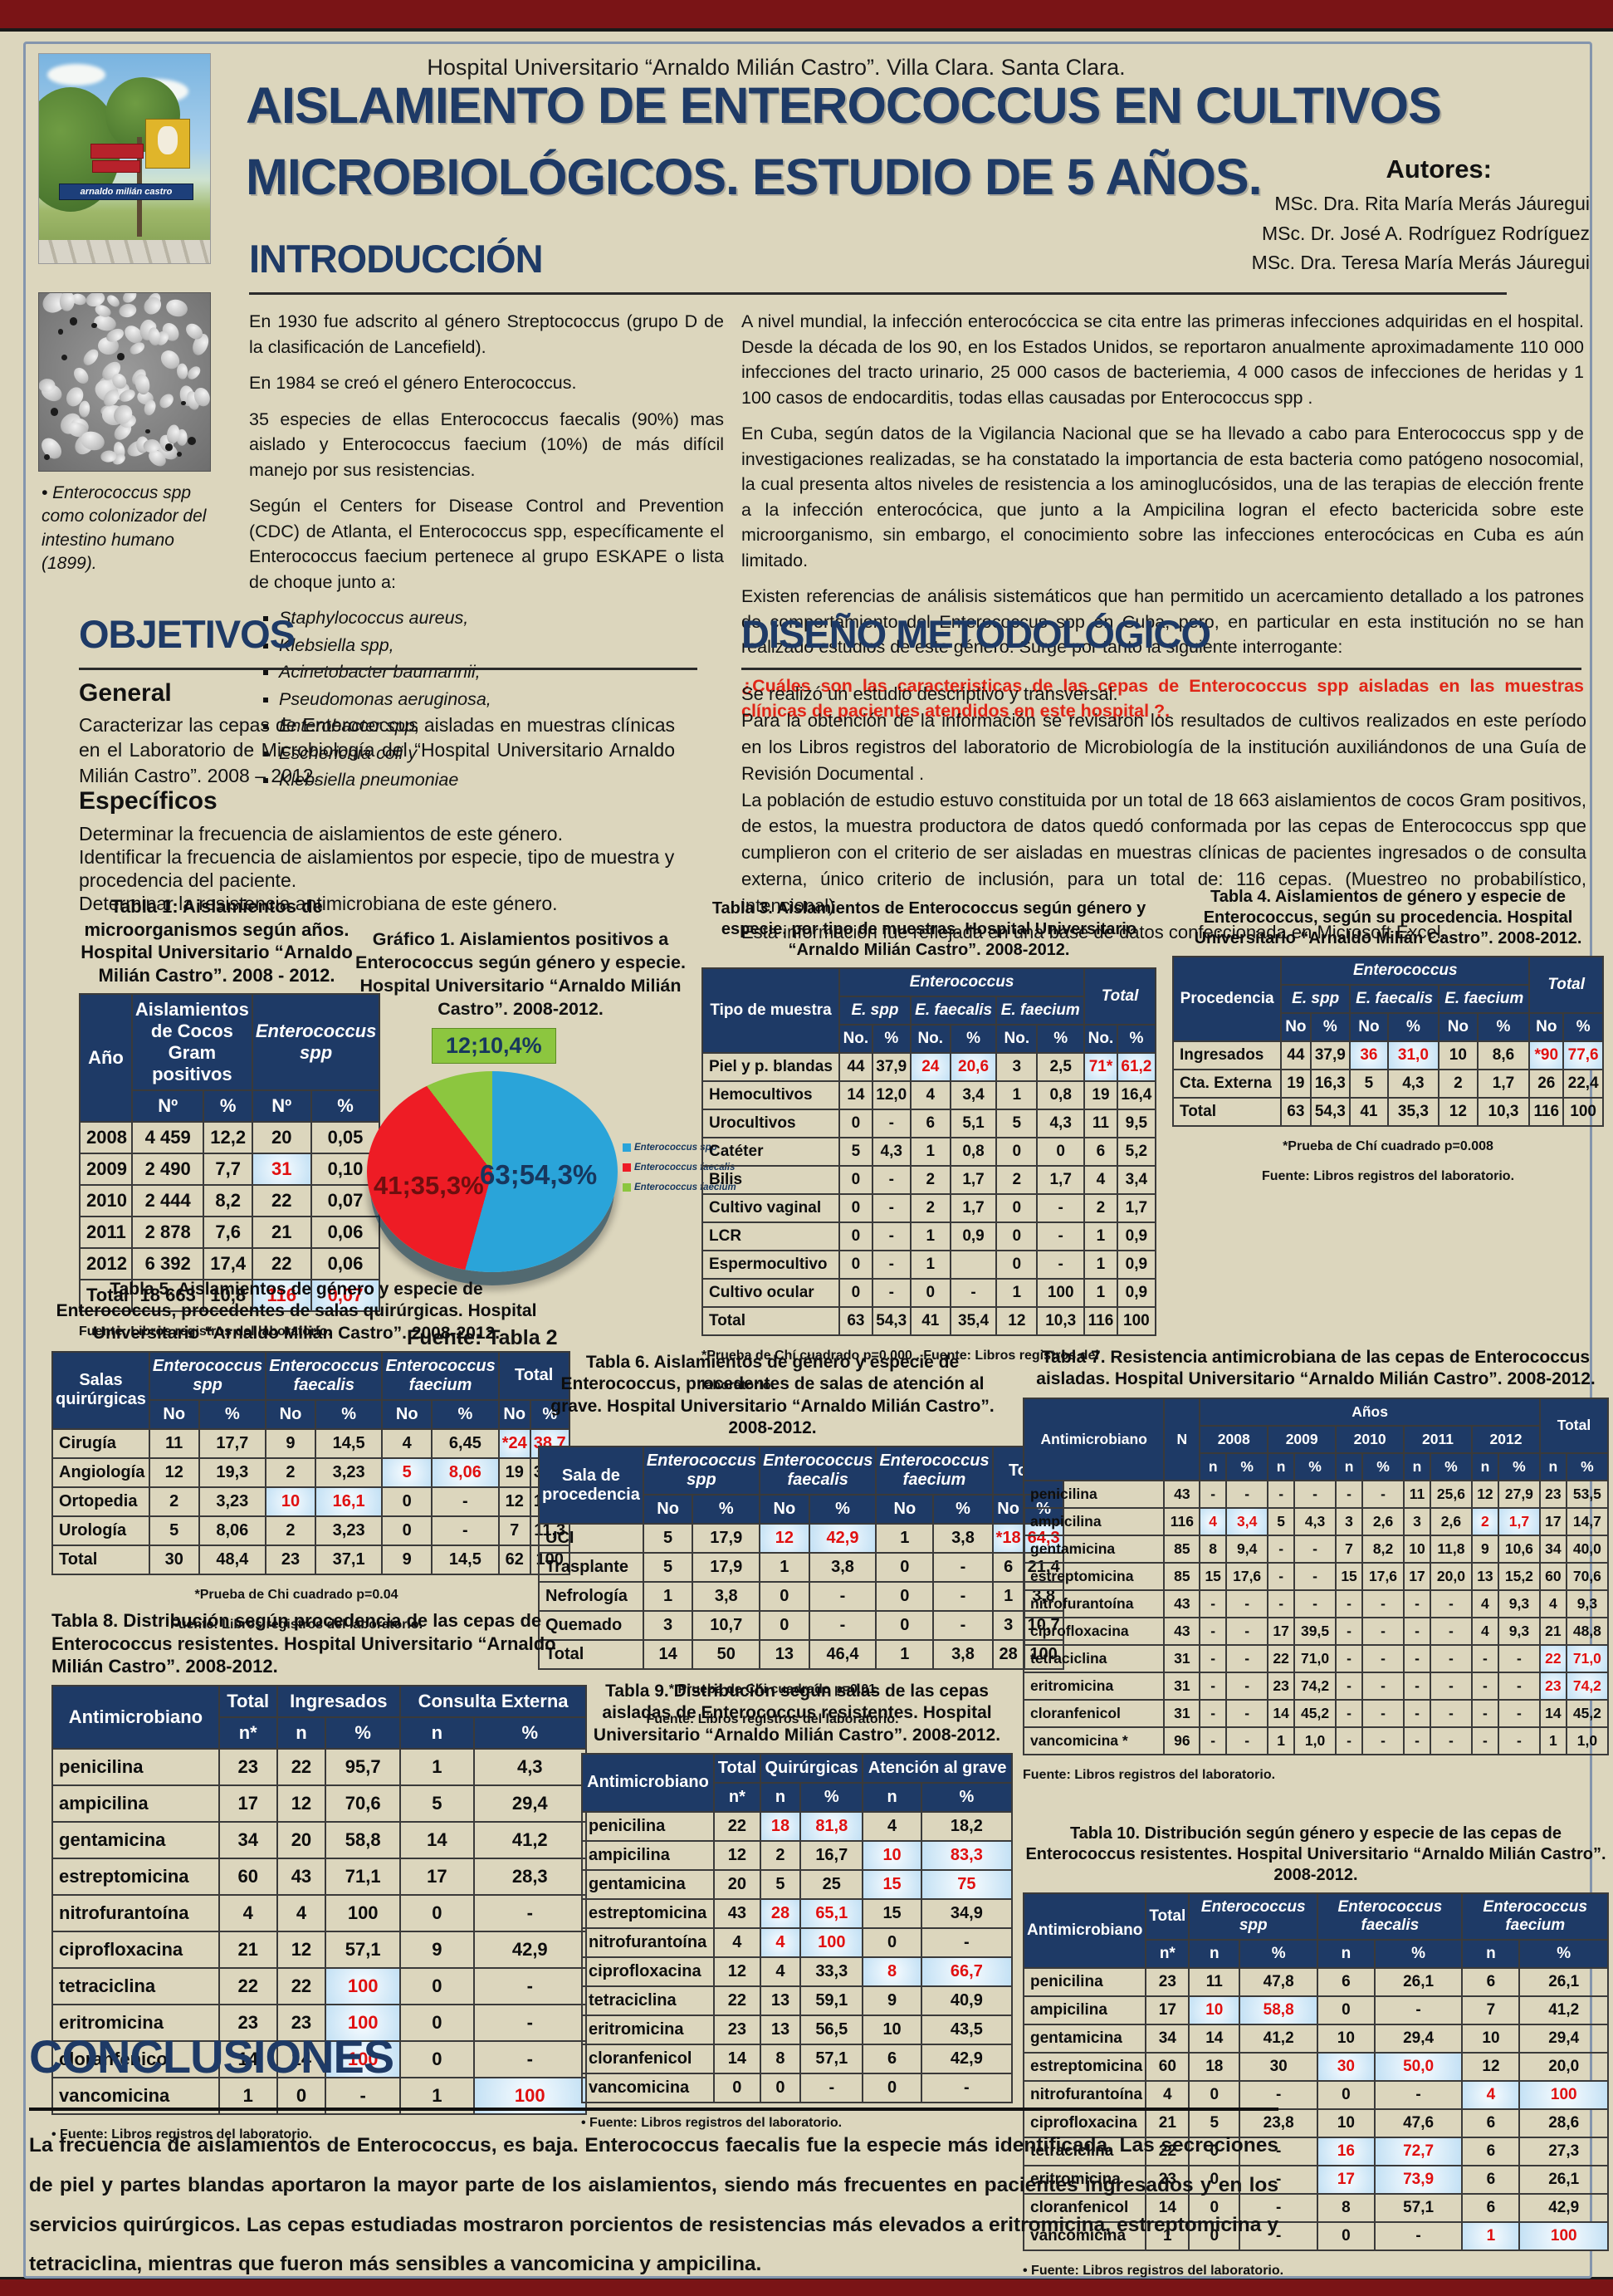  I want to click on author-name: MSc. Dra. Rita María Merás Jáuregui, so click(1432, 204).